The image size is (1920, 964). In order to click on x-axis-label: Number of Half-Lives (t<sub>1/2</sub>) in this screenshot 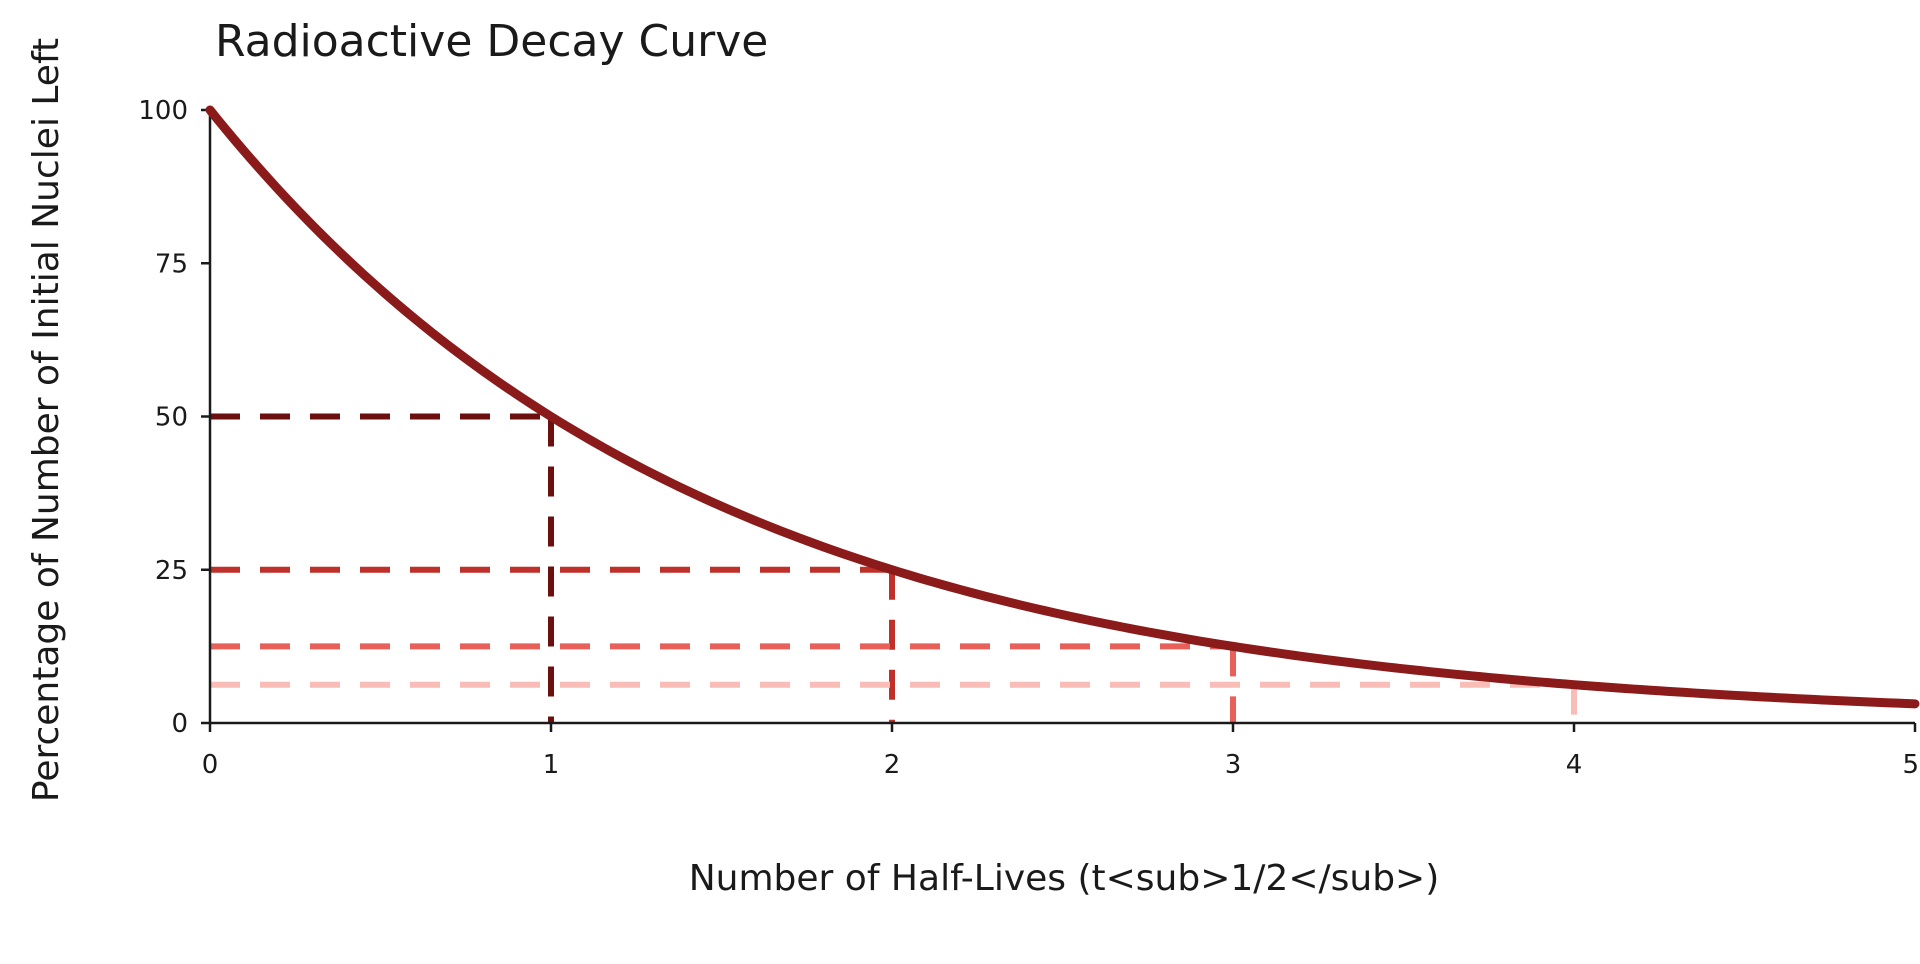, I will do `click(1064, 878)`.